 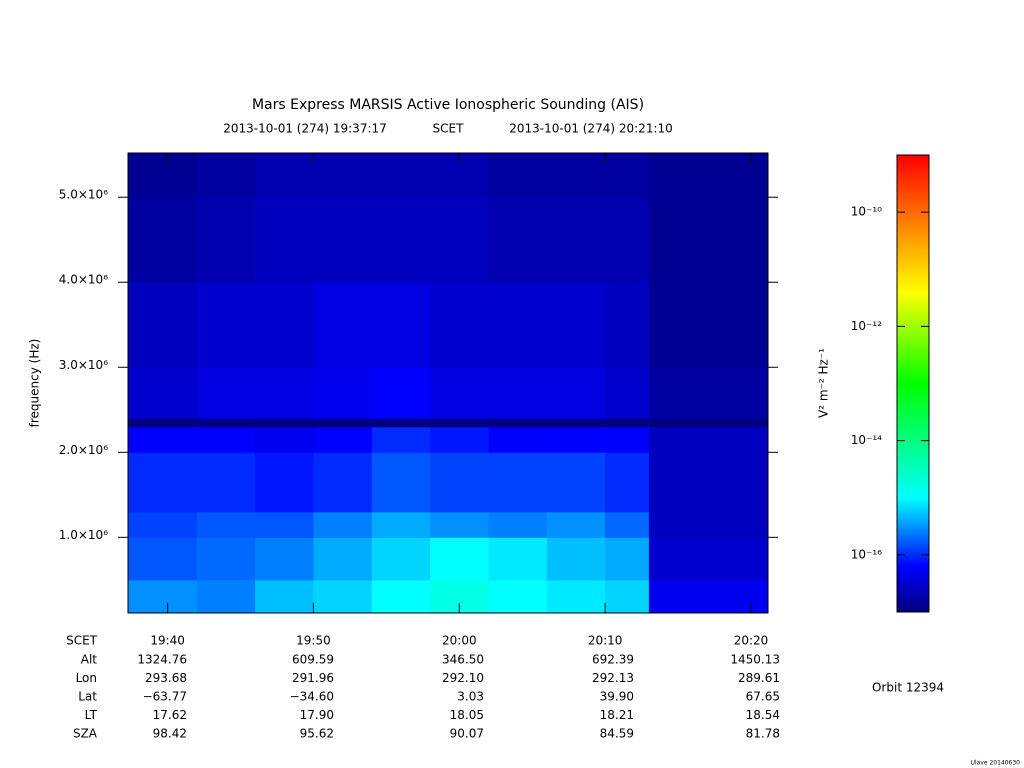 I want to click on x-tick-label: 19:40, so click(x=167, y=641).